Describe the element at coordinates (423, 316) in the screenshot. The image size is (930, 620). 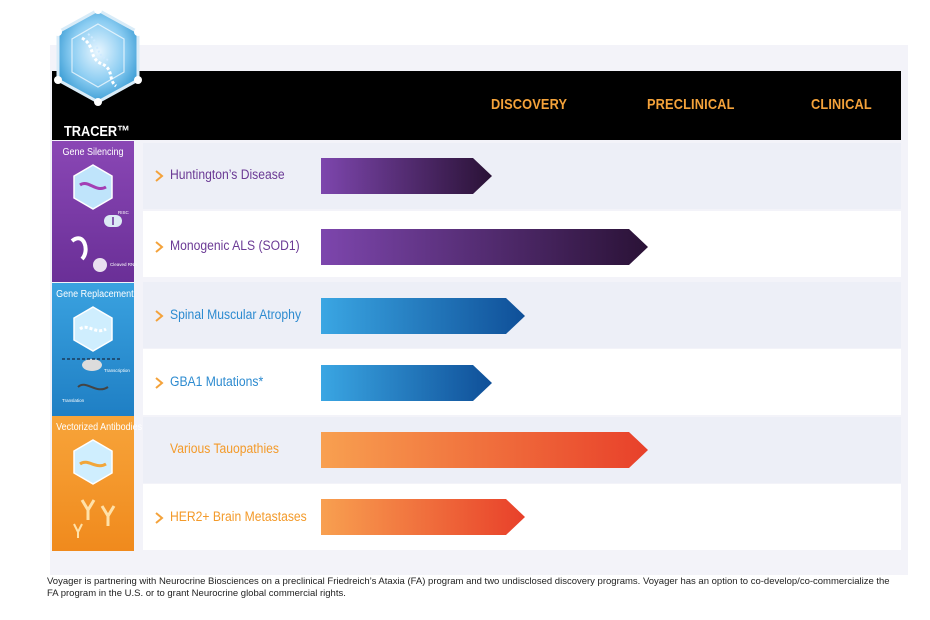
I see `progress-arrow-sma` at that location.